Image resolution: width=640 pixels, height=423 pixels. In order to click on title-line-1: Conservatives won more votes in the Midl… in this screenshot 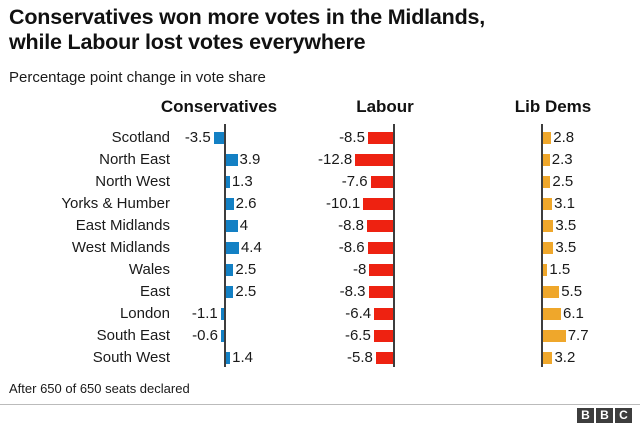, I will do `click(247, 17)`.